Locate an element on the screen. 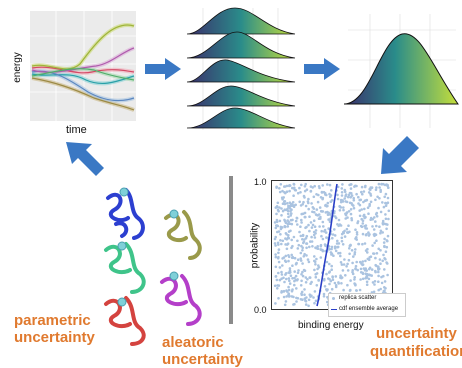 This screenshot has width=462, height=368. parametric-label-2: uncertainty is located at coordinates (54, 337).